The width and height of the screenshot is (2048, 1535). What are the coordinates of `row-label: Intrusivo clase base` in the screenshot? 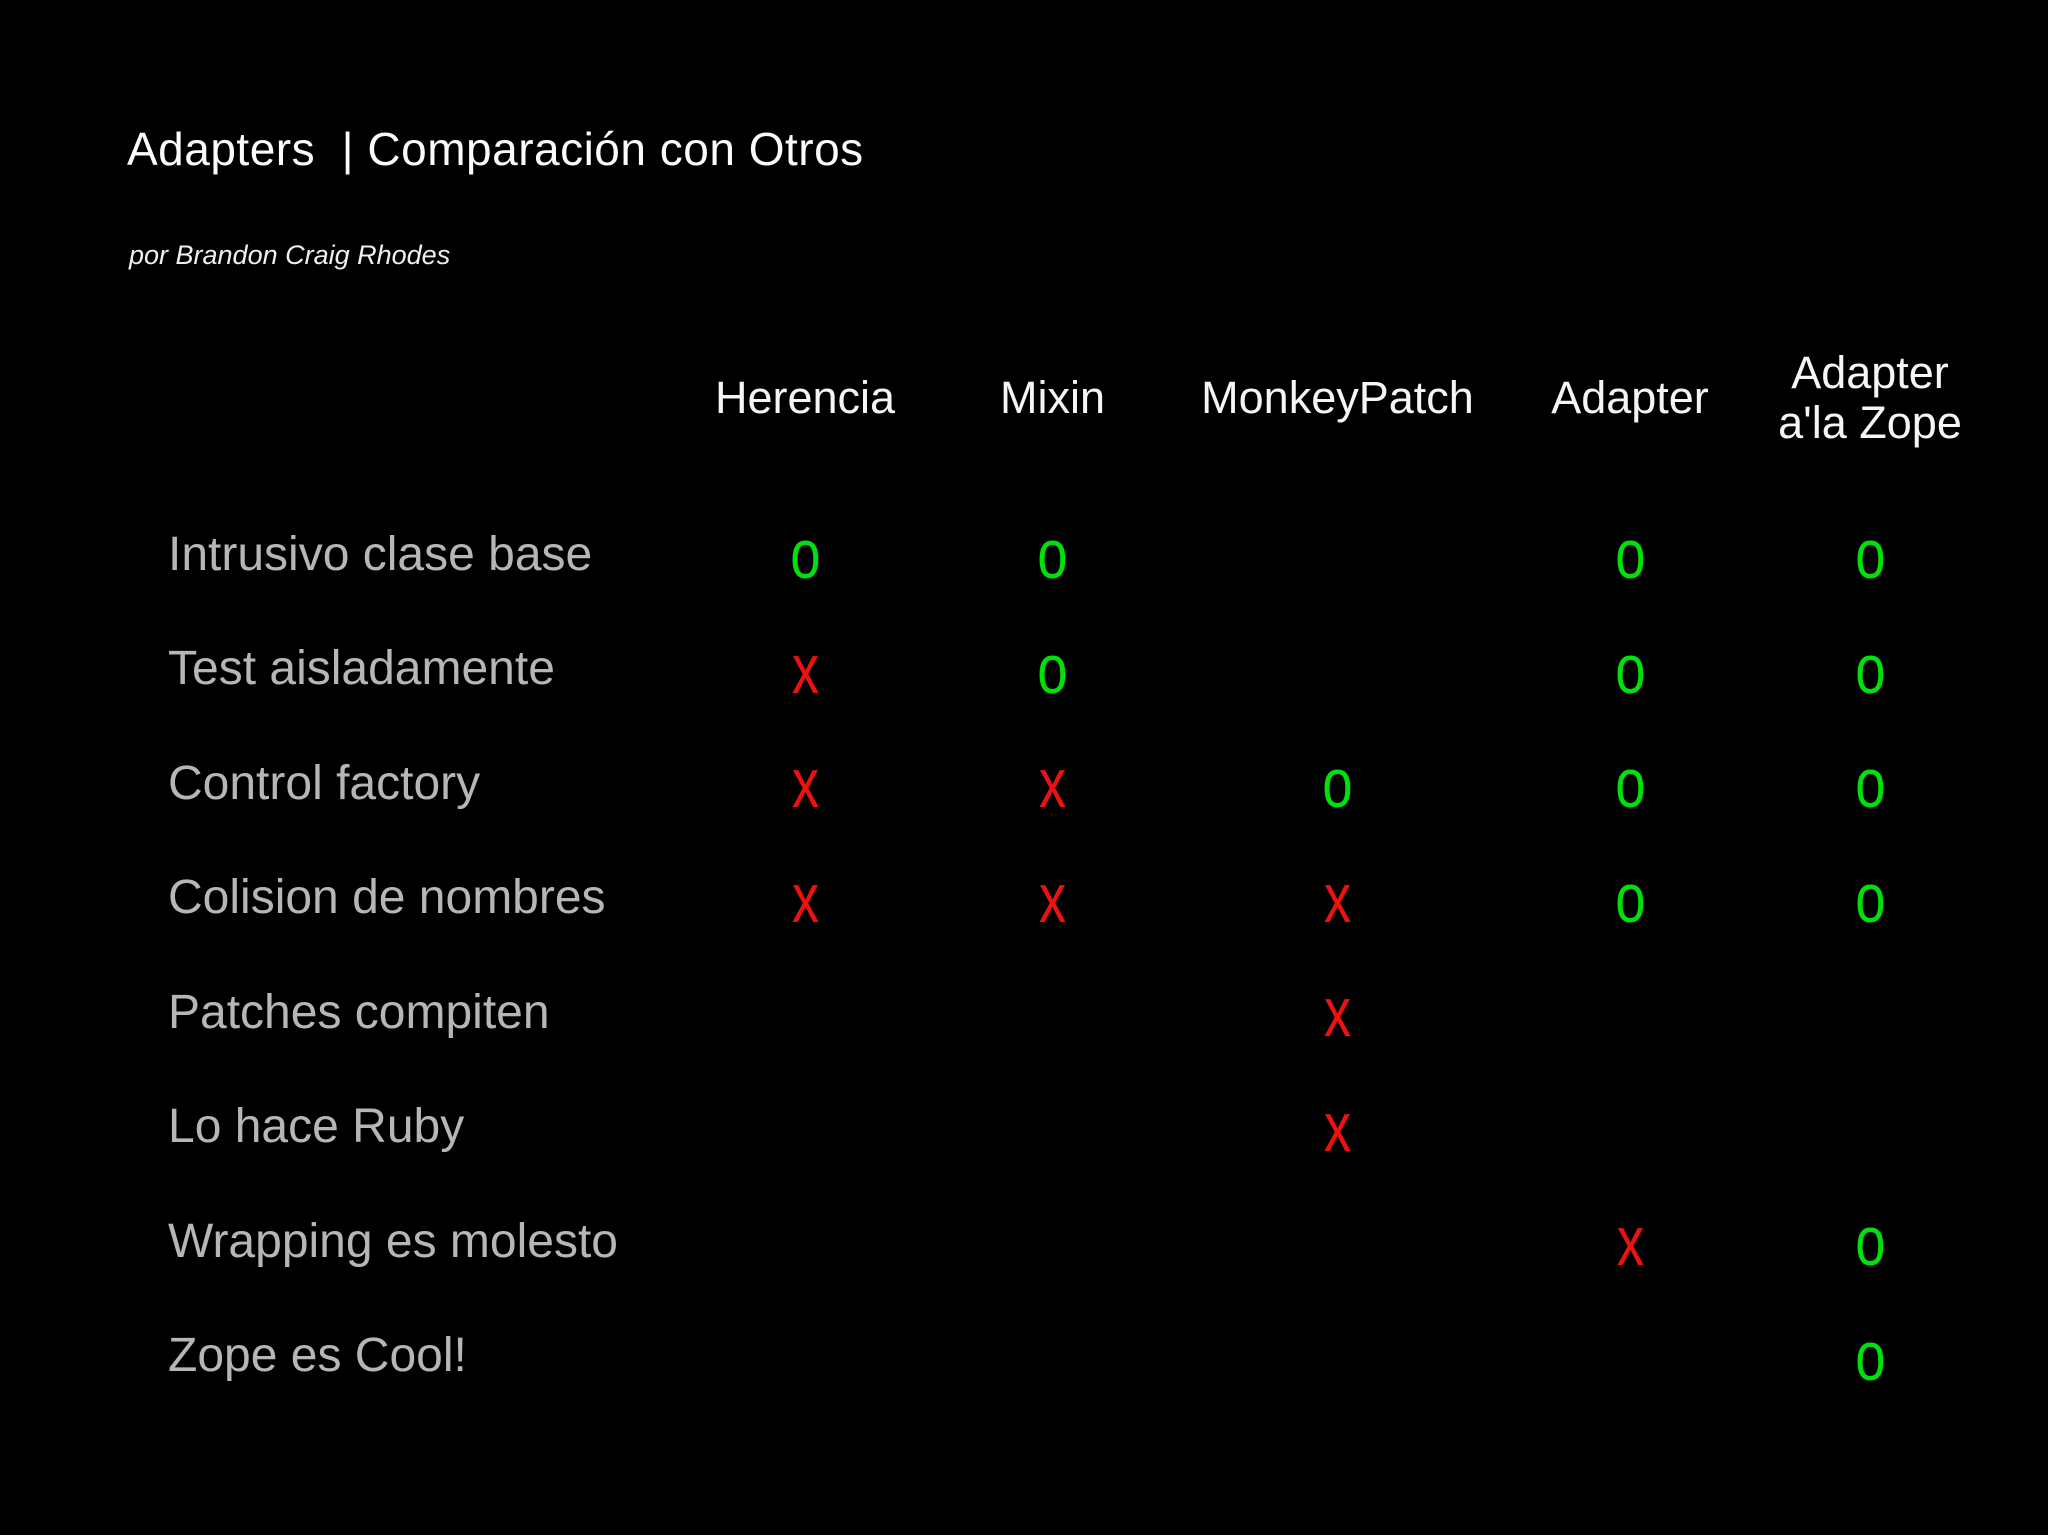 It's located at (380, 554).